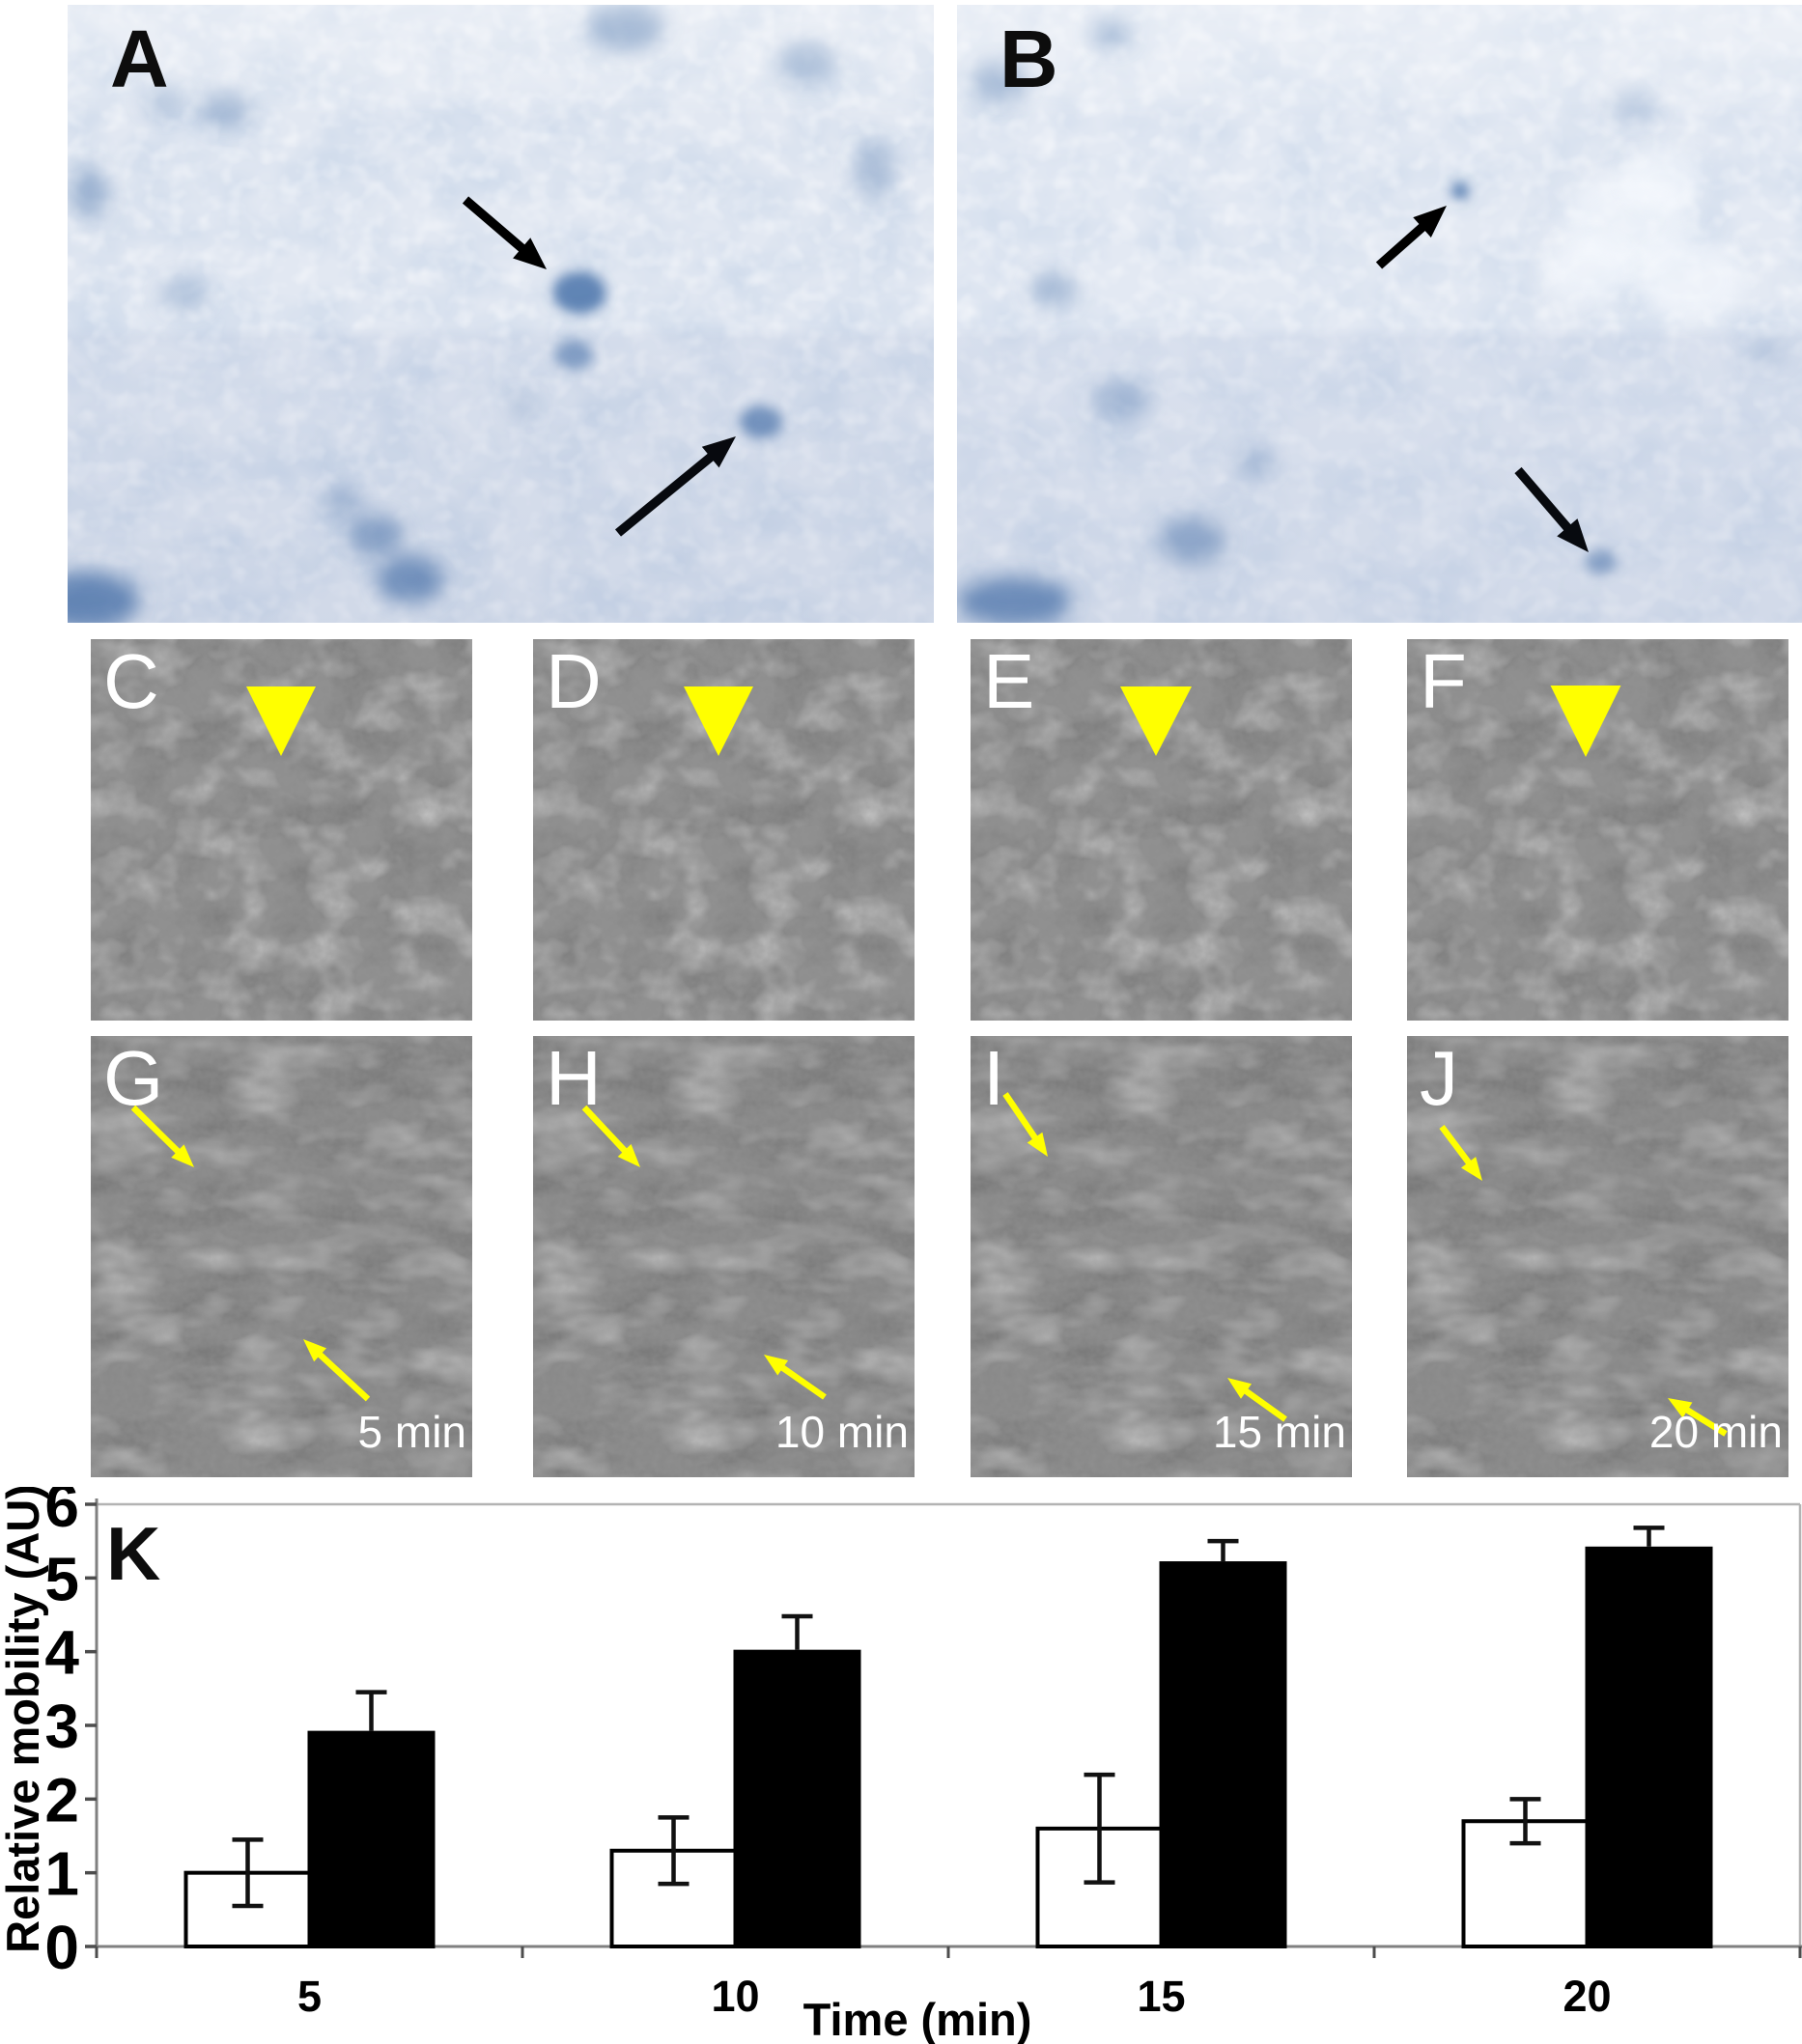 This screenshot has height=2044, width=1802. What do you see at coordinates (61, 1874) in the screenshot?
I see `y-tick-label: 1` at bounding box center [61, 1874].